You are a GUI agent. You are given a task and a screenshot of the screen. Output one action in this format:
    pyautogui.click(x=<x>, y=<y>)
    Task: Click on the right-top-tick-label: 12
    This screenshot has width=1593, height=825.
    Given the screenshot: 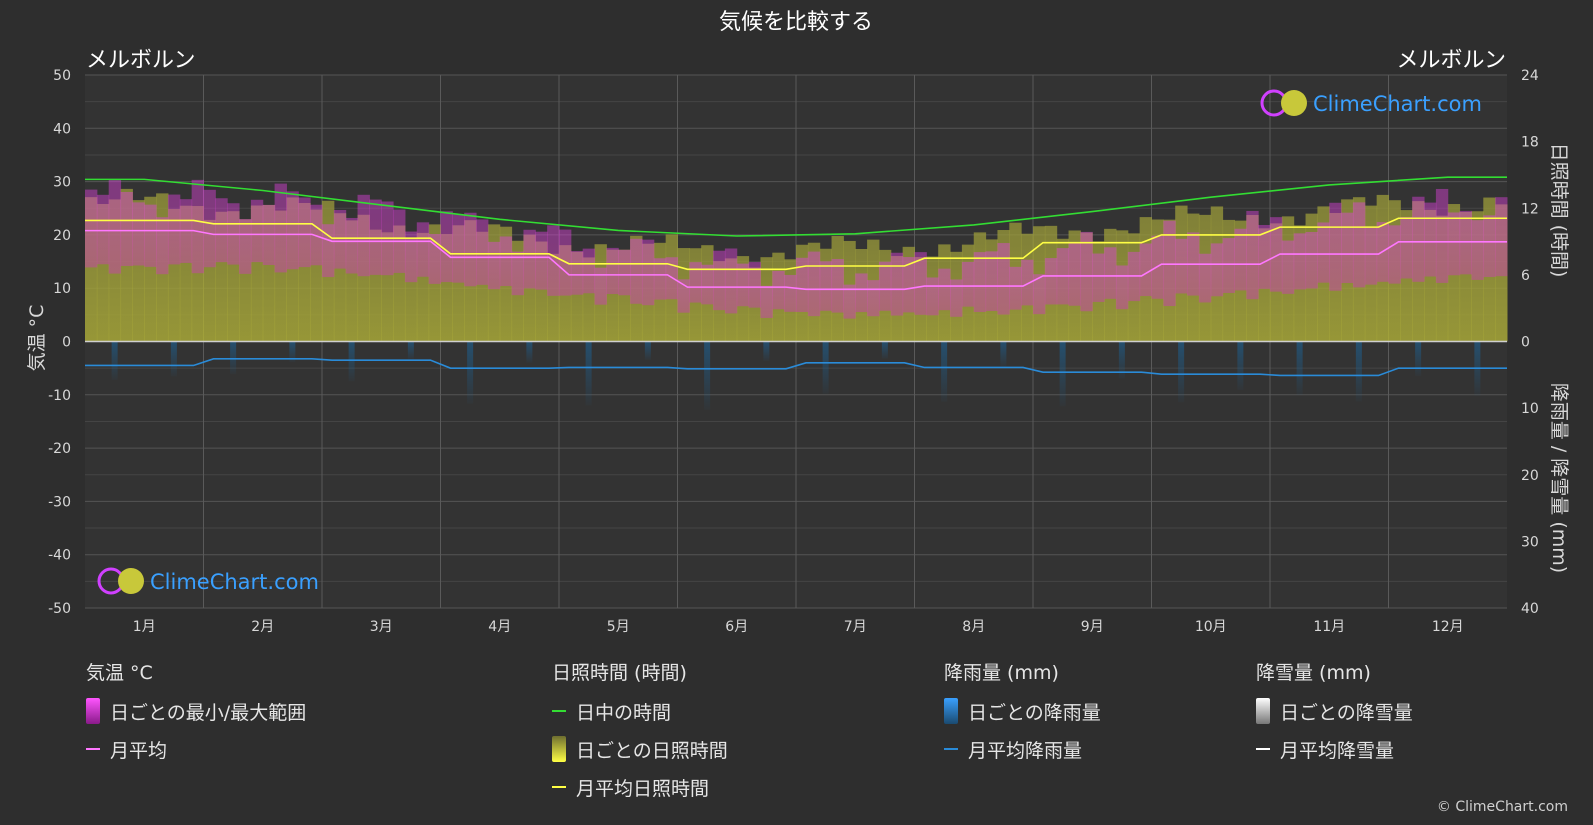 What is the action you would take?
    pyautogui.click(x=1530, y=209)
    